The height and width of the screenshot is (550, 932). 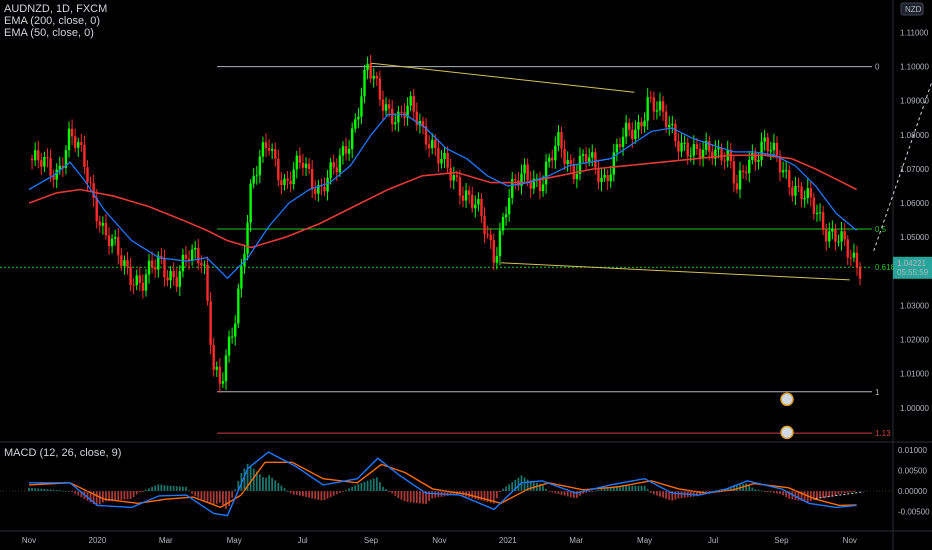 I want to click on time-tick-label: Jul, so click(x=713, y=540).